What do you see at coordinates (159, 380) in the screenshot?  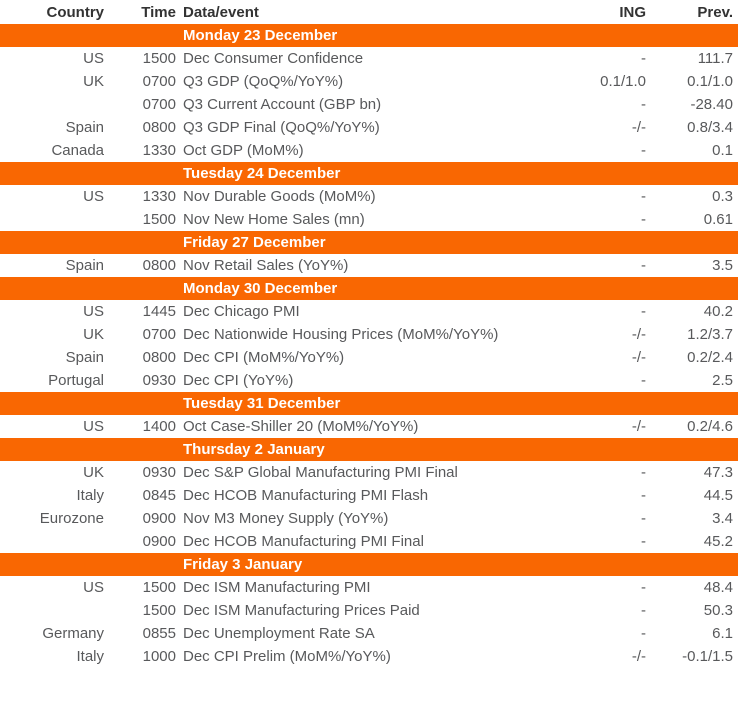 I see `time-cell: 0930` at bounding box center [159, 380].